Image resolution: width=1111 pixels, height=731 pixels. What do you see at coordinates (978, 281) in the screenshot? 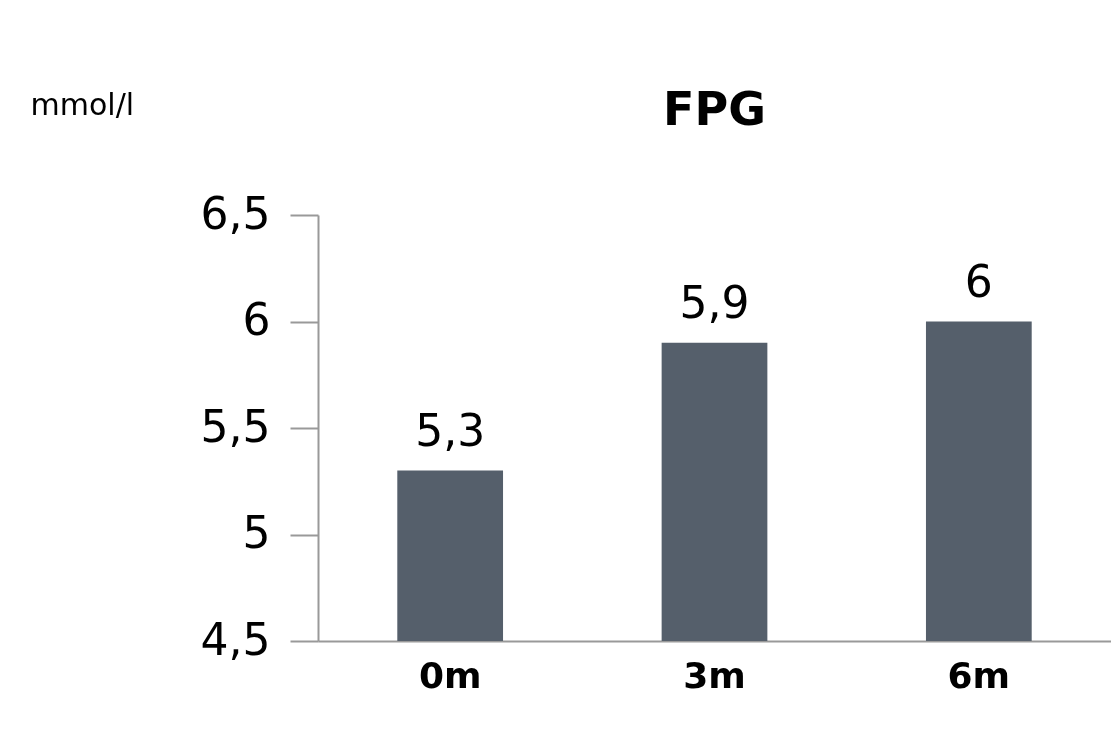
I see `data-label: 6` at bounding box center [978, 281].